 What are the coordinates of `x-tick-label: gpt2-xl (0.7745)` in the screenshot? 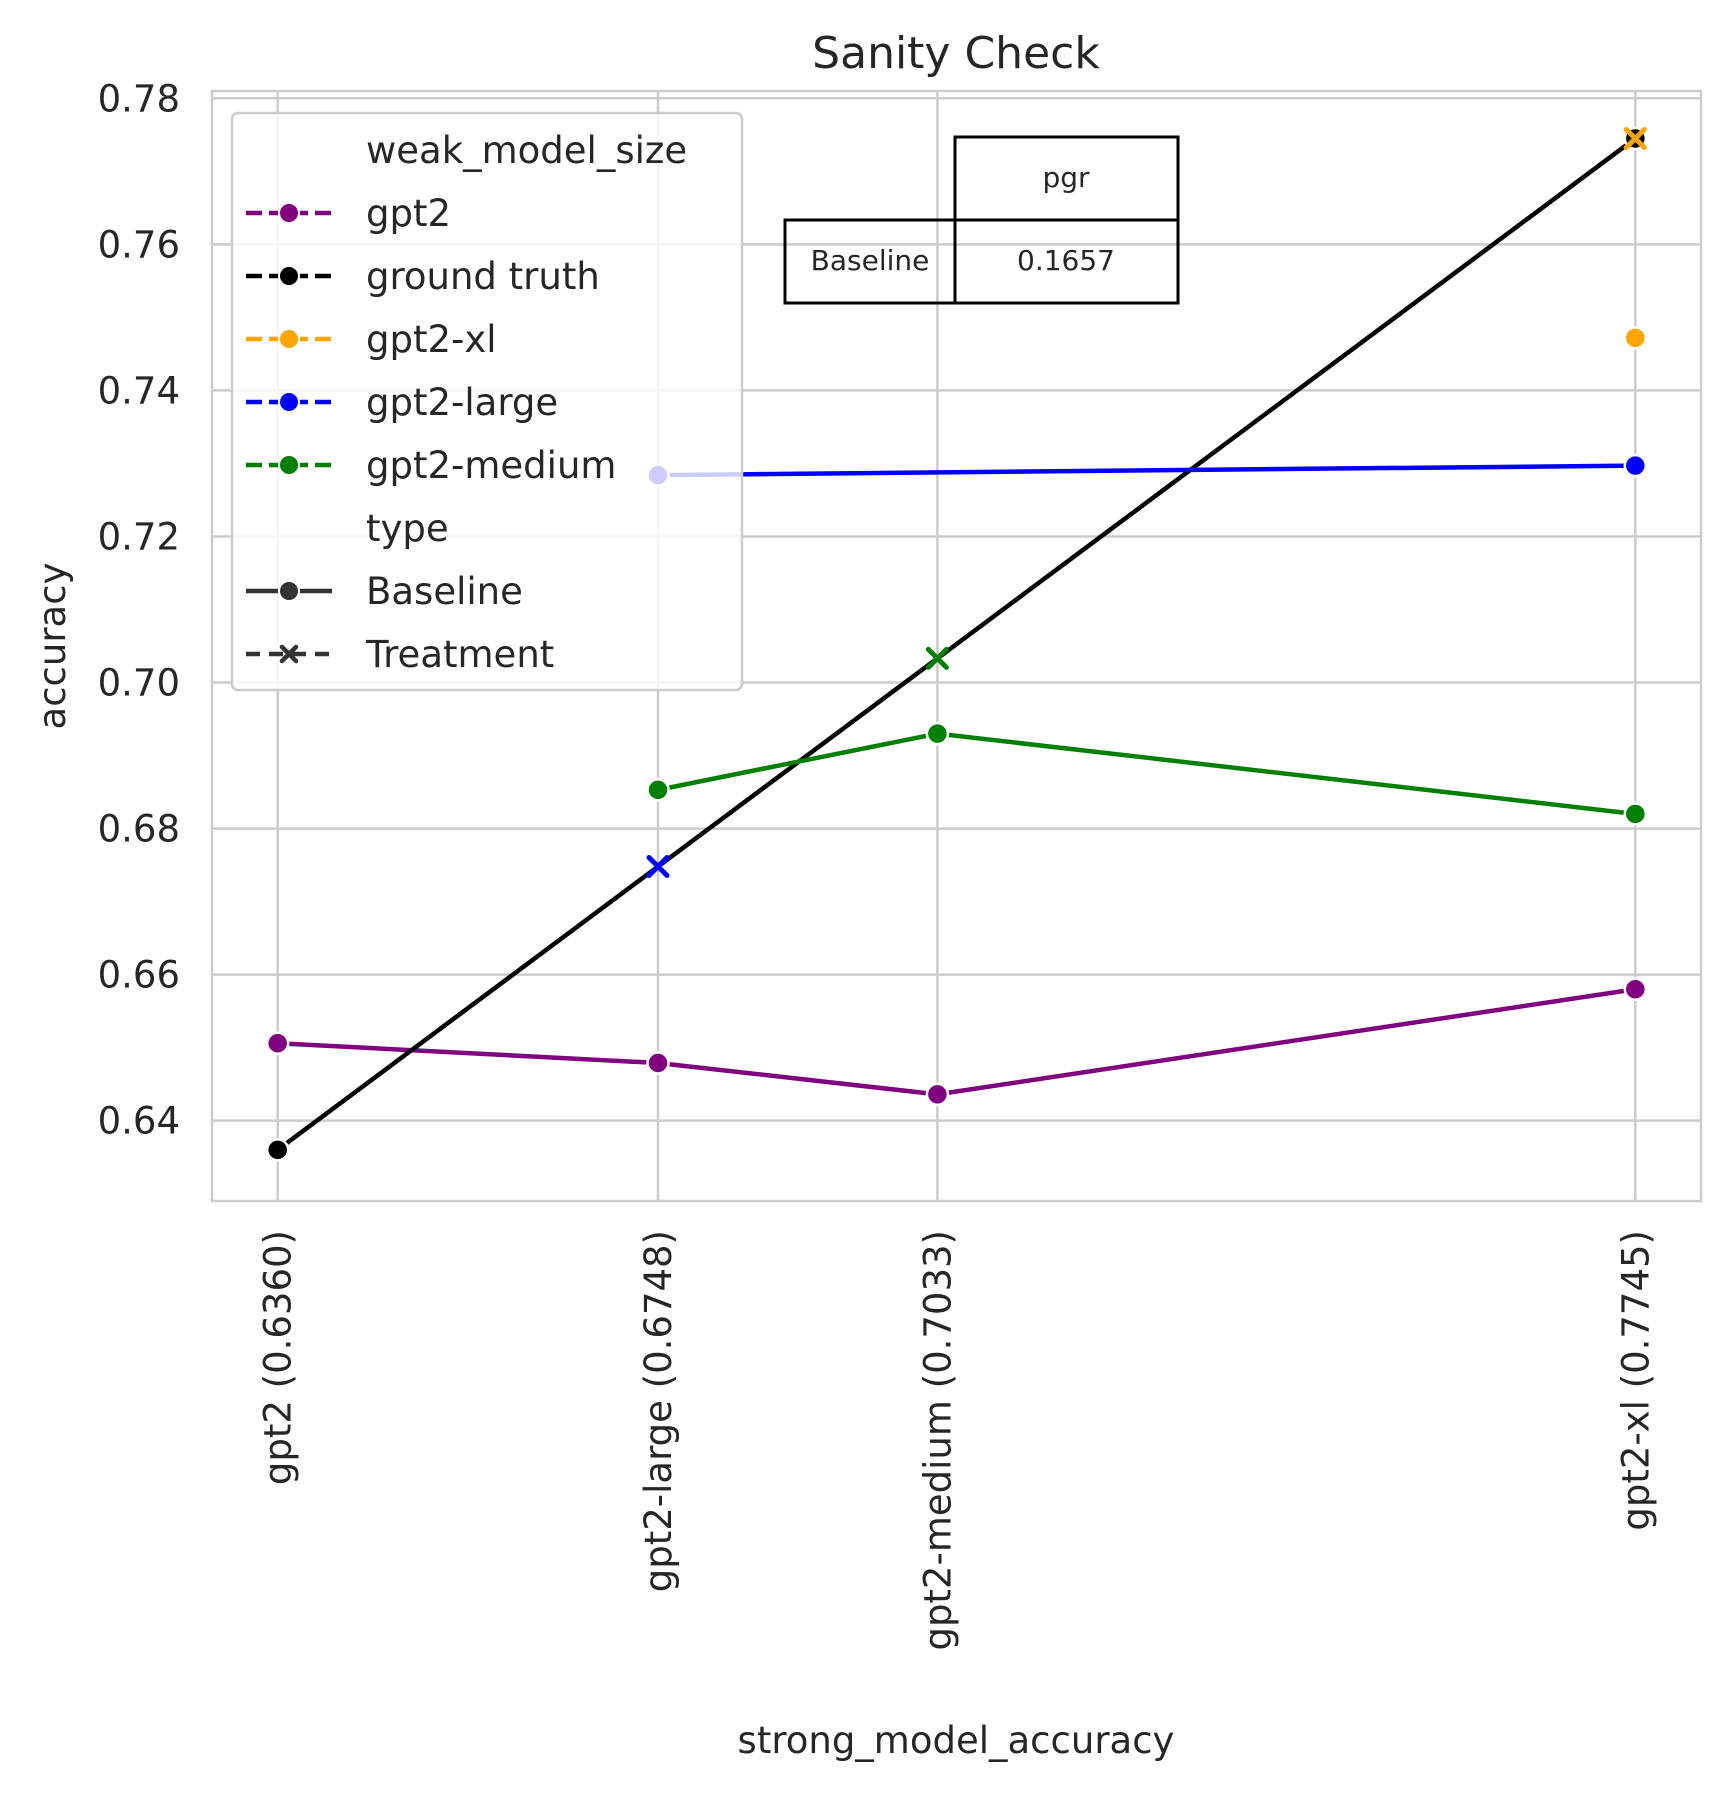 It's located at (1635, 1380).